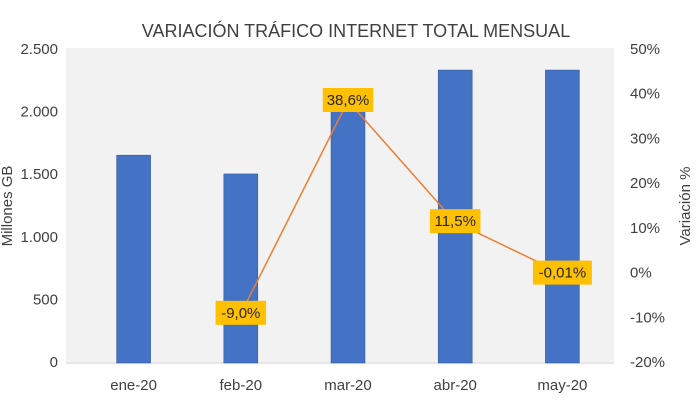 Image resolution: width=700 pixels, height=420 pixels. What do you see at coordinates (8, 206) in the screenshot?
I see `y-axis-label: Millones GB` at bounding box center [8, 206].